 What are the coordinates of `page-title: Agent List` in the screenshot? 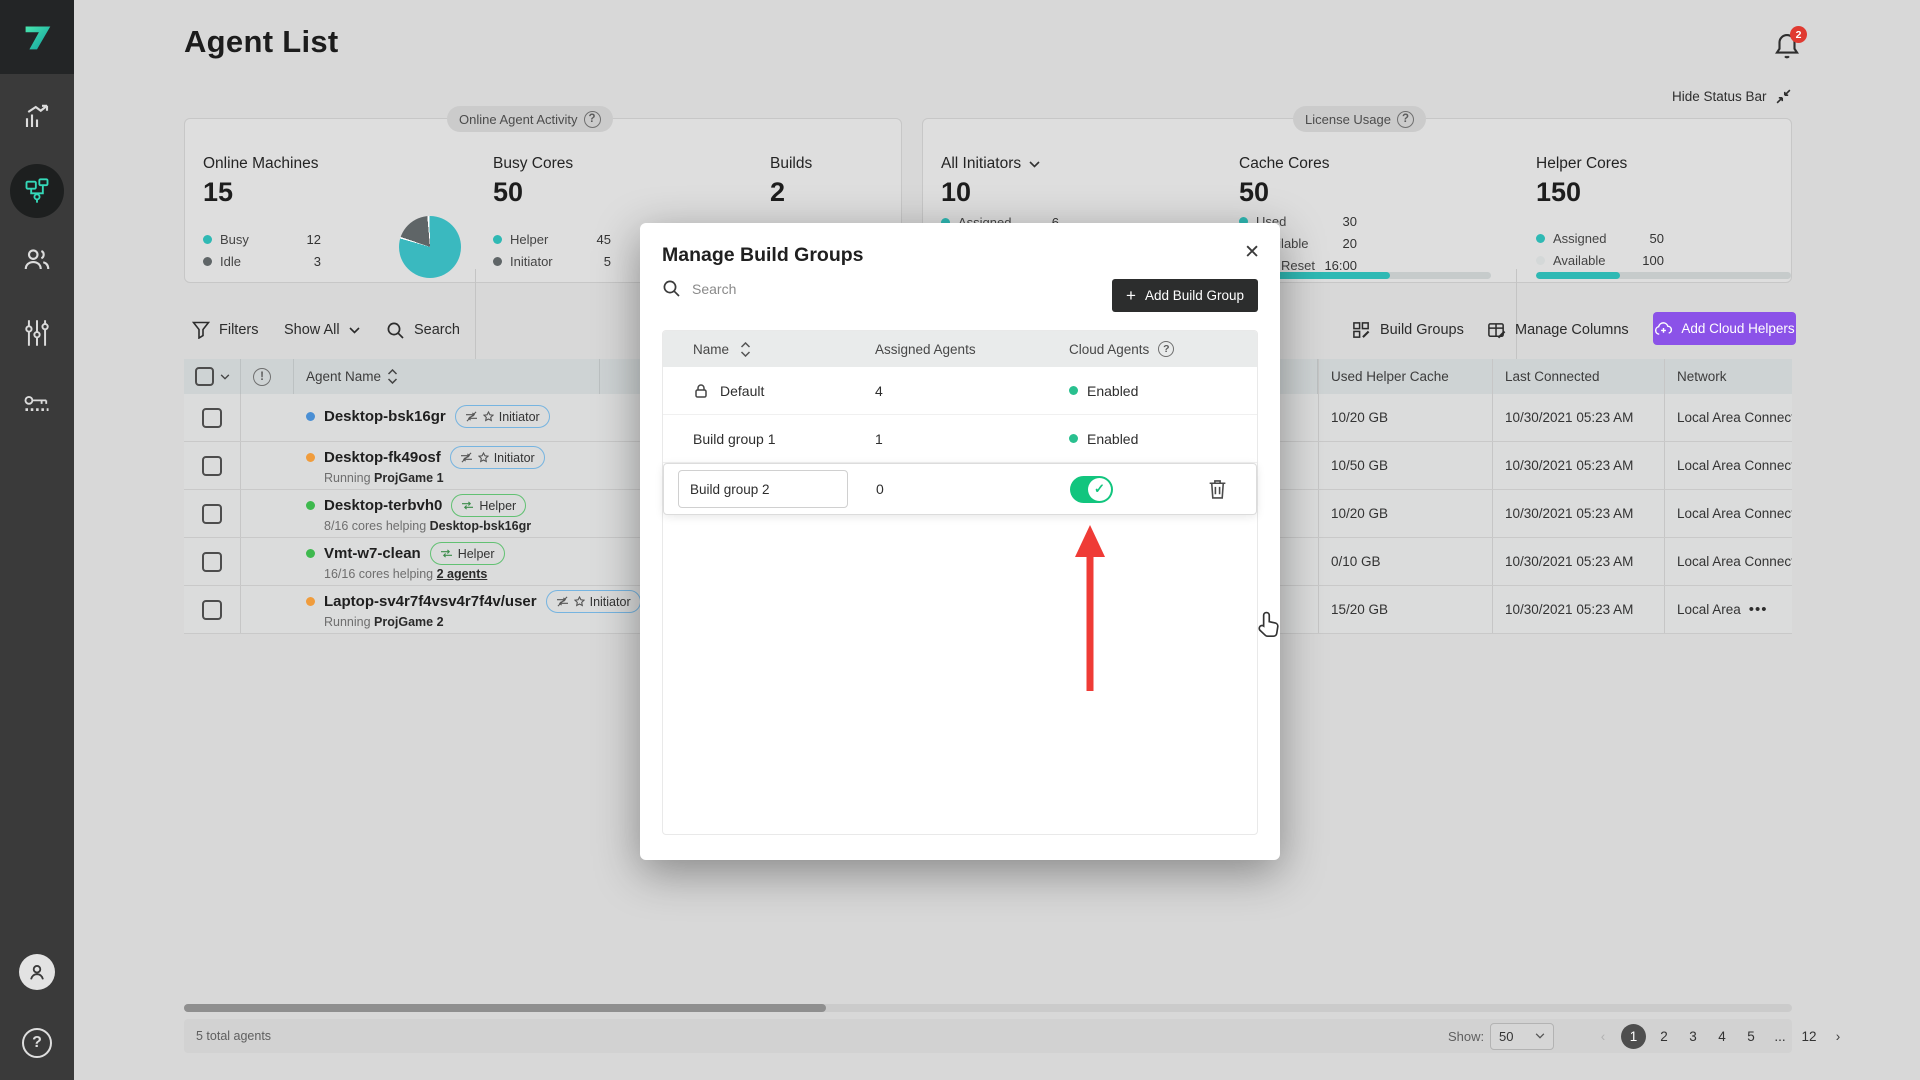 It's located at (261, 41).